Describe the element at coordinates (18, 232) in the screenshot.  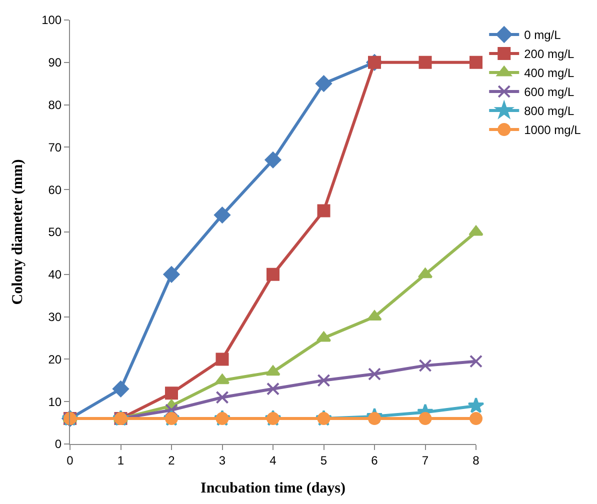
I see `y-axis-title: Colony diameter (mm)` at that location.